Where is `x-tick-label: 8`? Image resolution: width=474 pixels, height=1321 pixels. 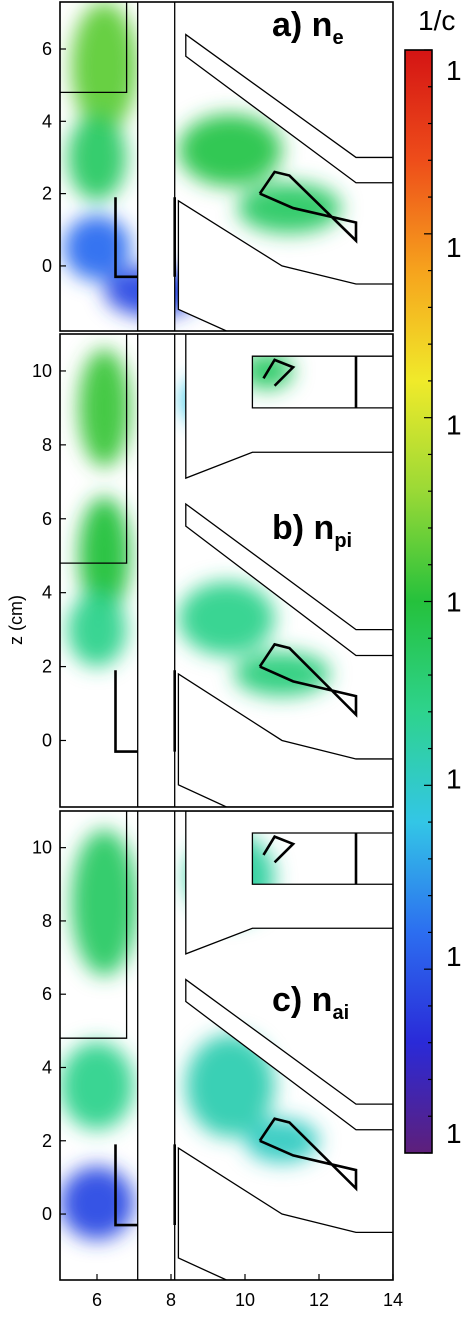
x-tick-label: 8 is located at coordinates (171, 1300).